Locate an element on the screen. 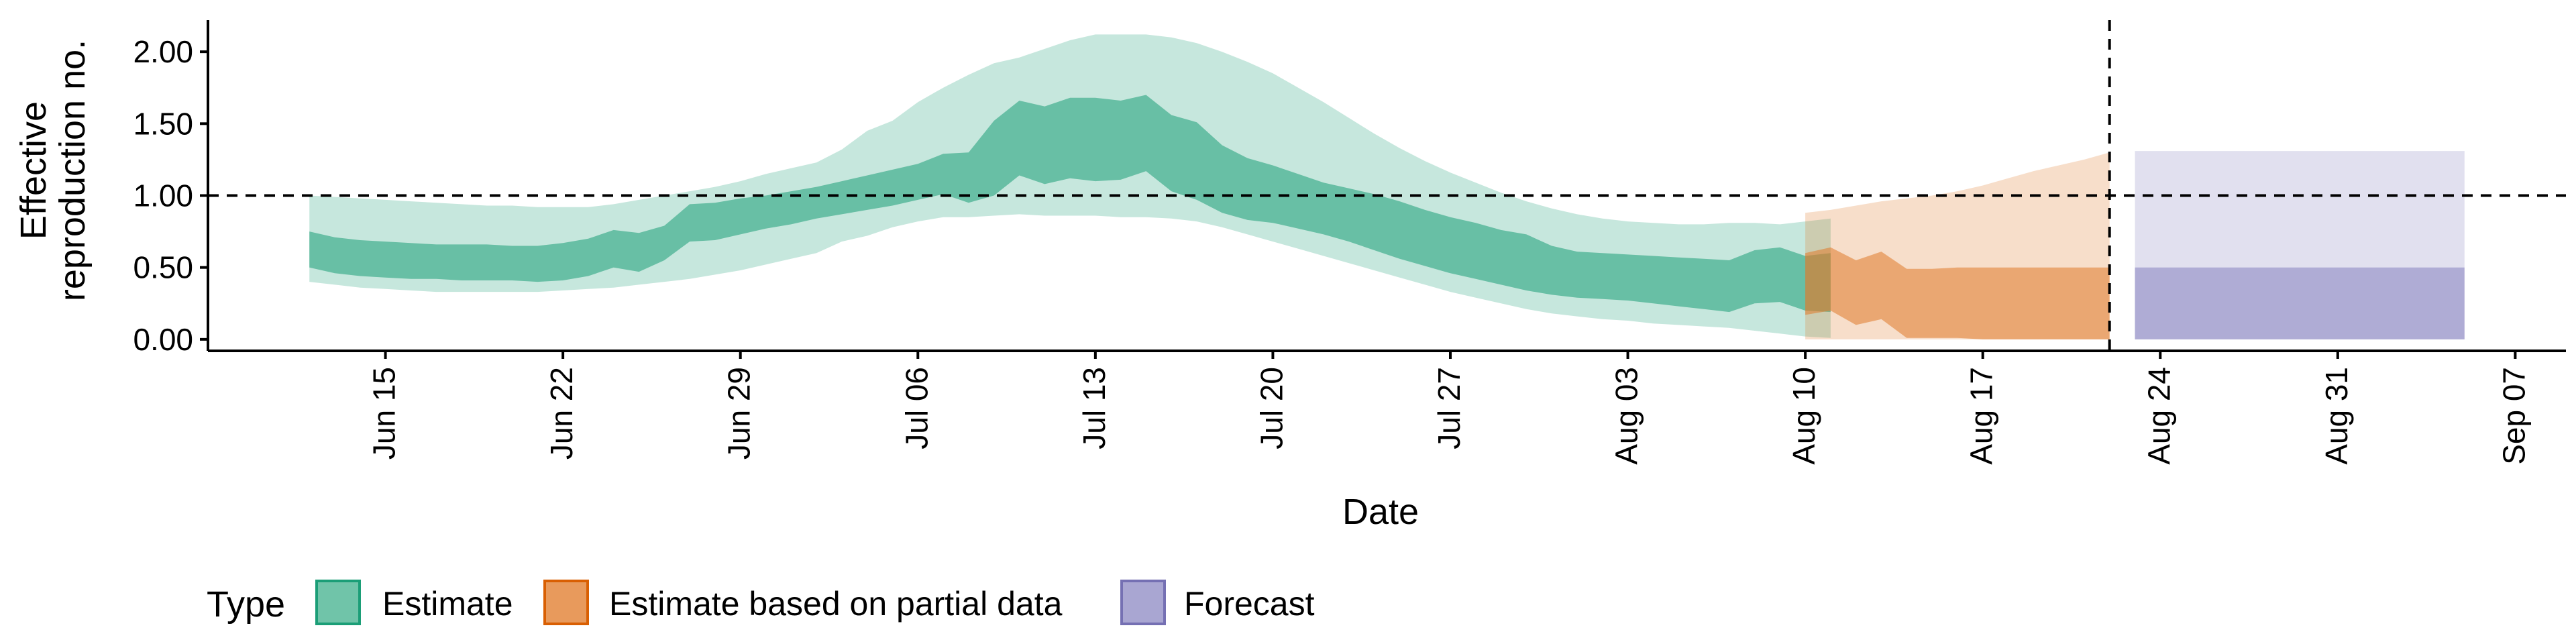 This screenshot has height=644, width=2576. legend-key-forecast is located at coordinates (1143, 602).